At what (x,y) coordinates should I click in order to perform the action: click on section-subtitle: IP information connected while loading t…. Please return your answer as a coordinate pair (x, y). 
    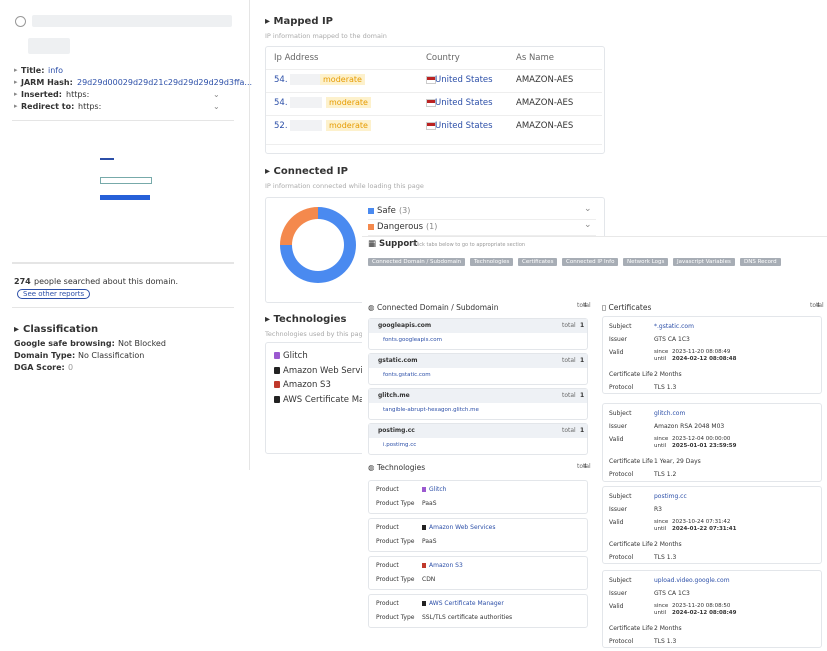
    Looking at the image, I should click on (344, 186).